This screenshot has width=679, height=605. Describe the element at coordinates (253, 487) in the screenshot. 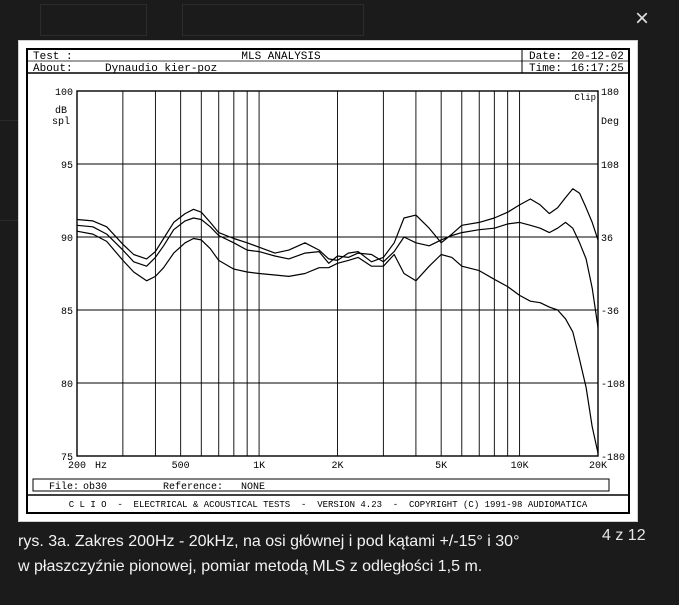

I see `reference-value: NONE` at that location.